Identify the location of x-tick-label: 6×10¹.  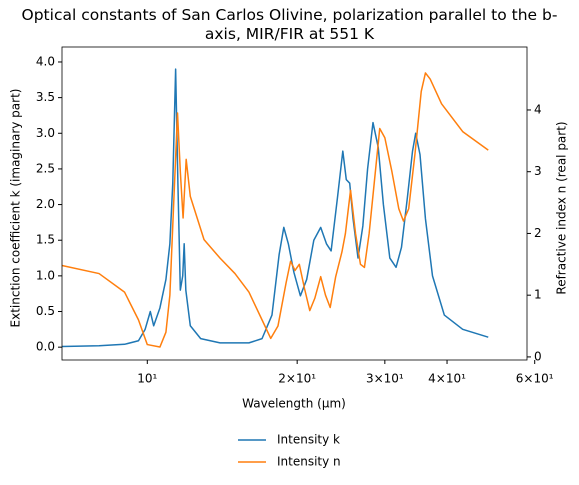
(535, 379).